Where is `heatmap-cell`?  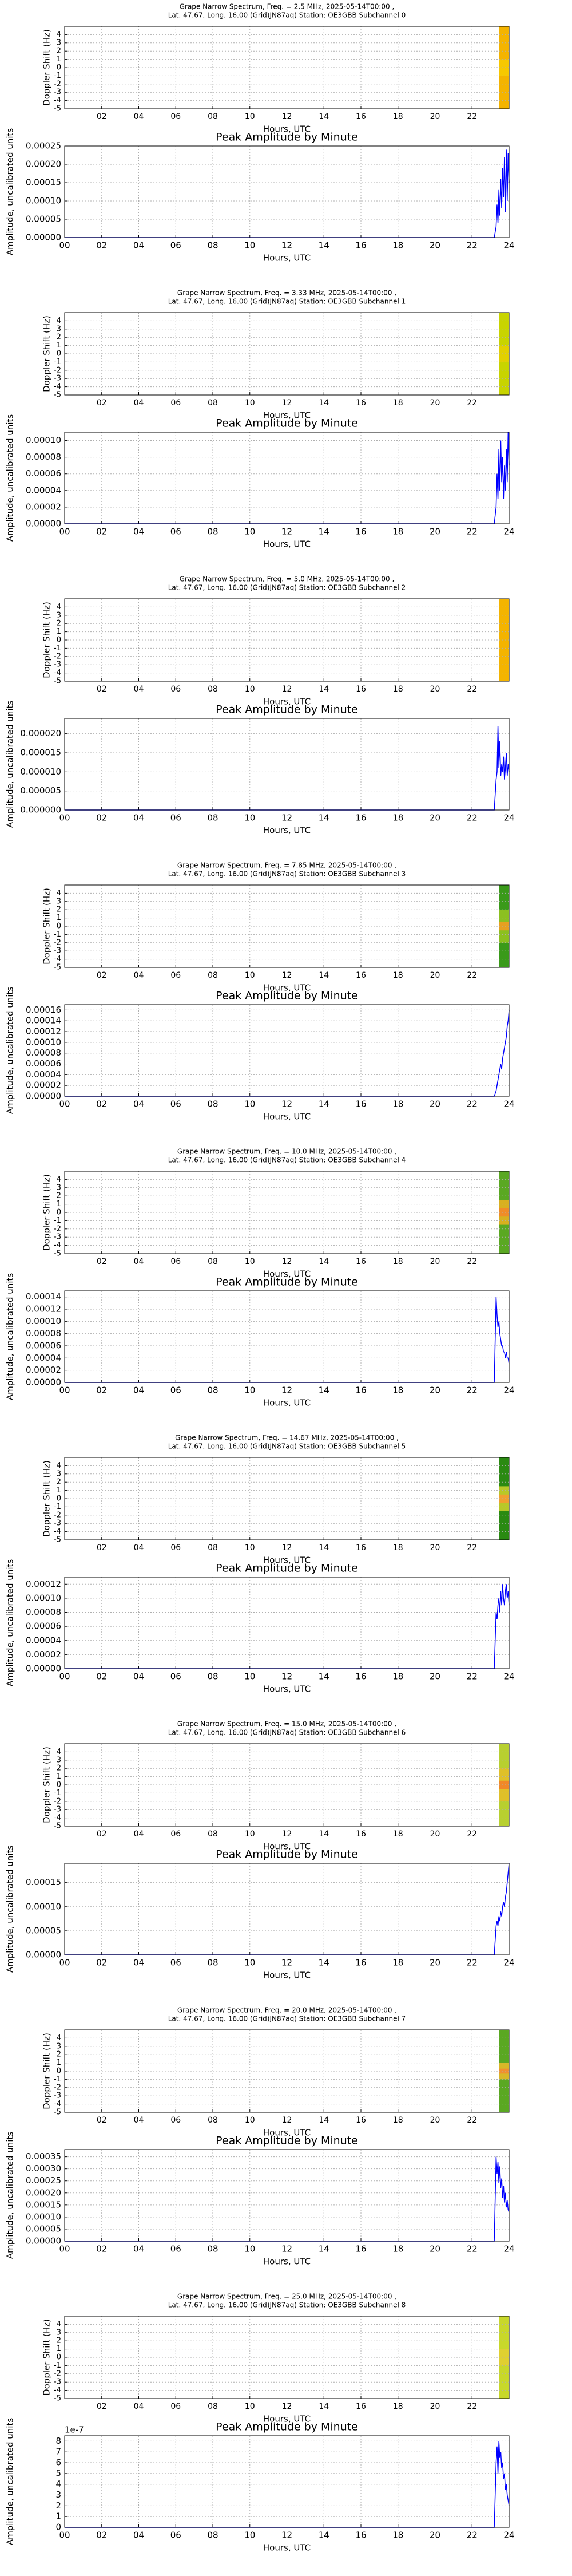 heatmap-cell is located at coordinates (504, 67).